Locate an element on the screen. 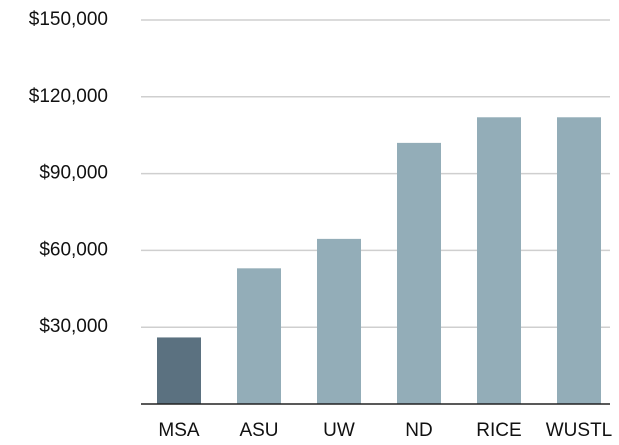 This screenshot has height=445, width=619. x-tick-label: WUSTL is located at coordinates (579, 430).